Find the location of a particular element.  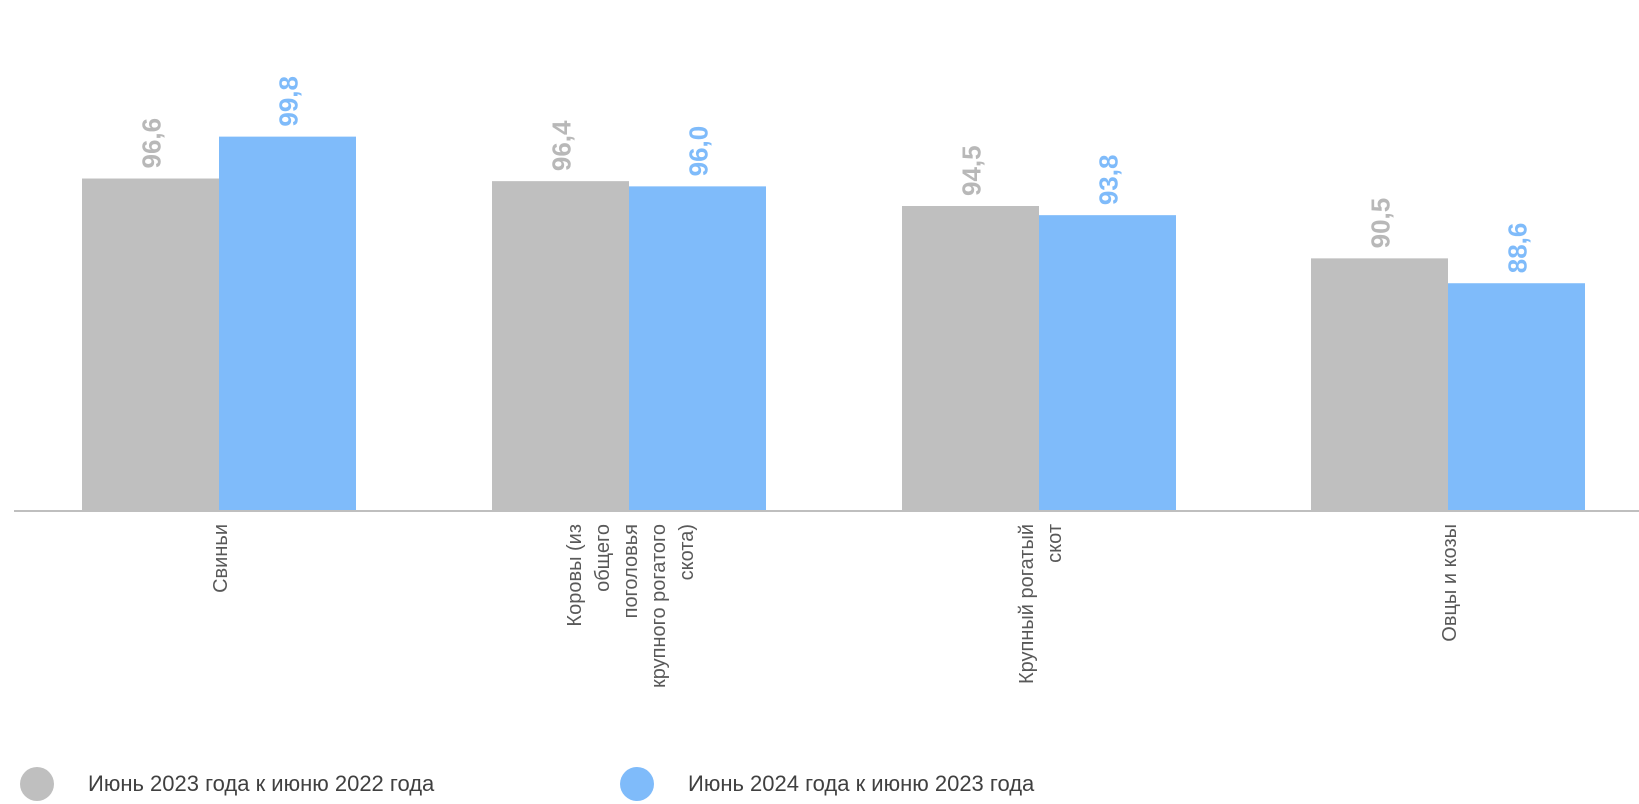

data-label-2024-1: 96,0 is located at coordinates (699, 151).